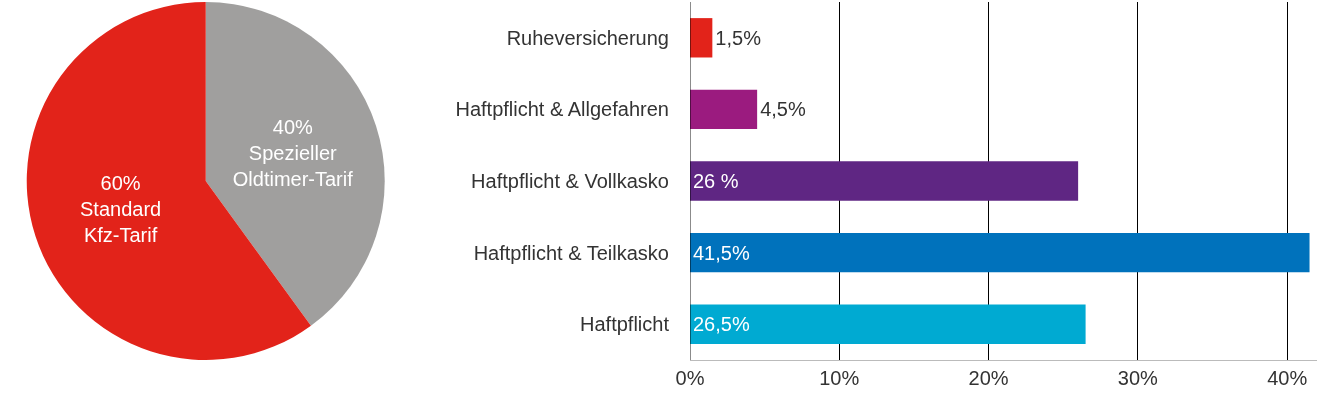  Describe the element at coordinates (625, 324) in the screenshot. I see `y-tick-label: Haftpflicht` at that location.